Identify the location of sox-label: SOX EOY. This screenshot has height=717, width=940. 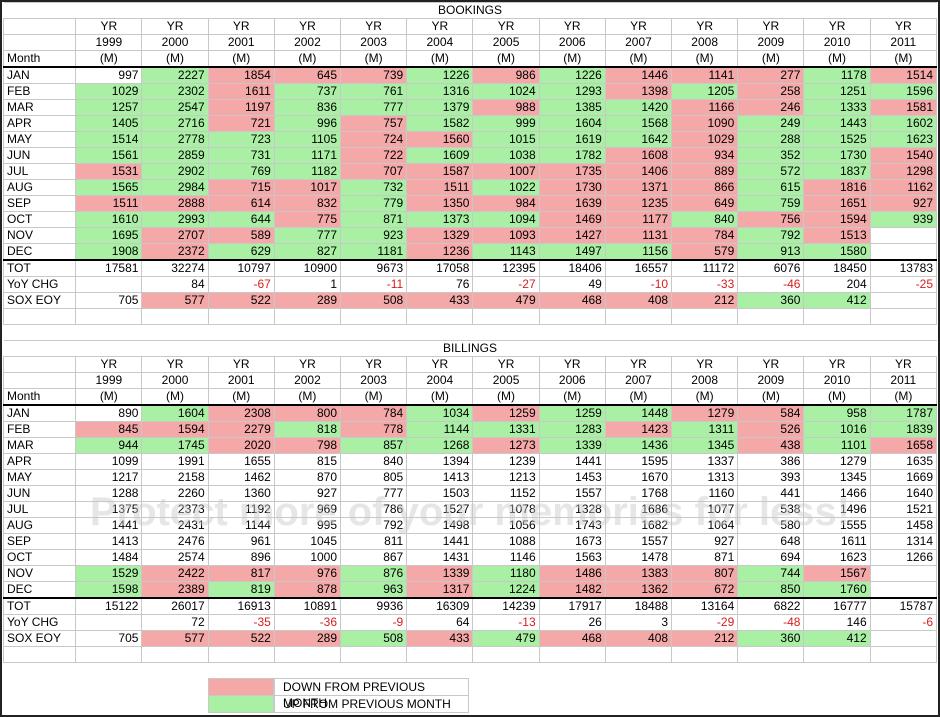
(39, 638).